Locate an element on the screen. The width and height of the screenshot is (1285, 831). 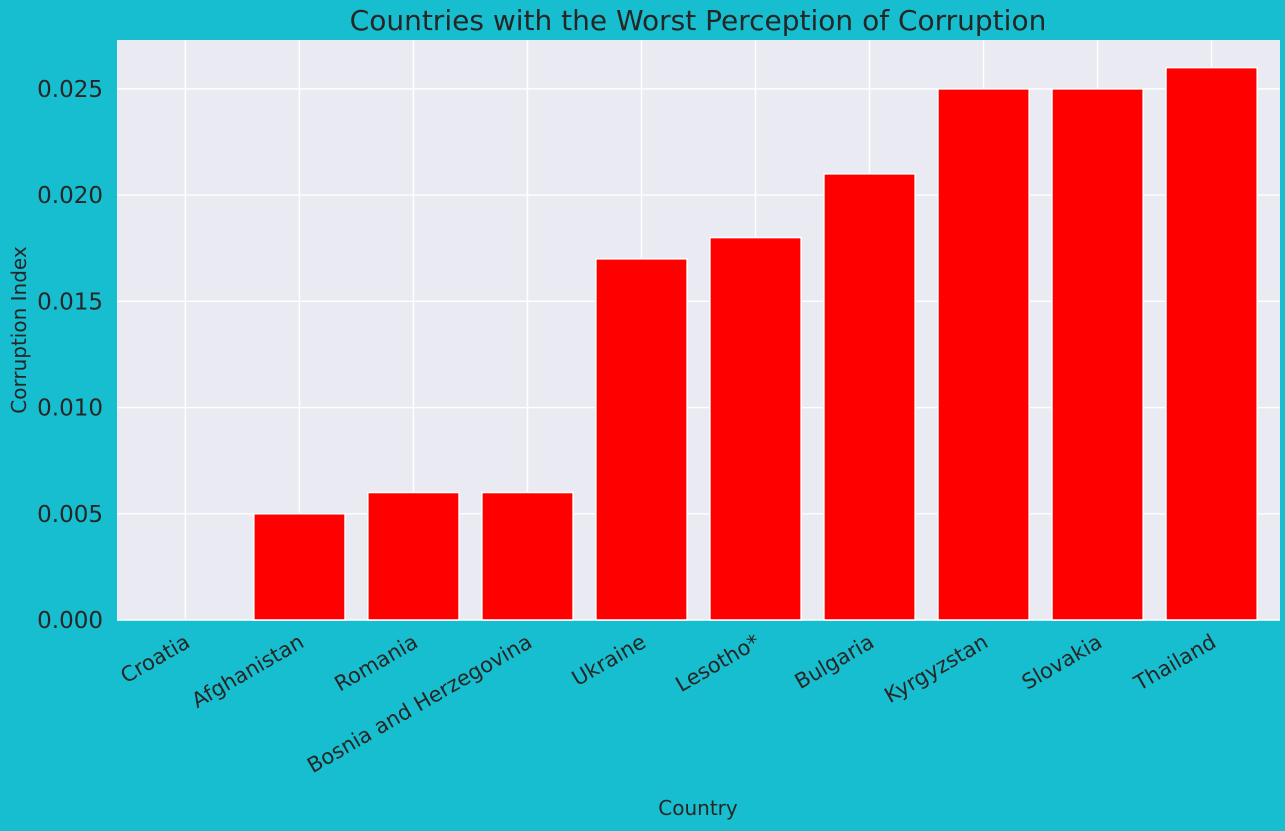
x-tick-label: Lesotho* is located at coordinates (718, 663).